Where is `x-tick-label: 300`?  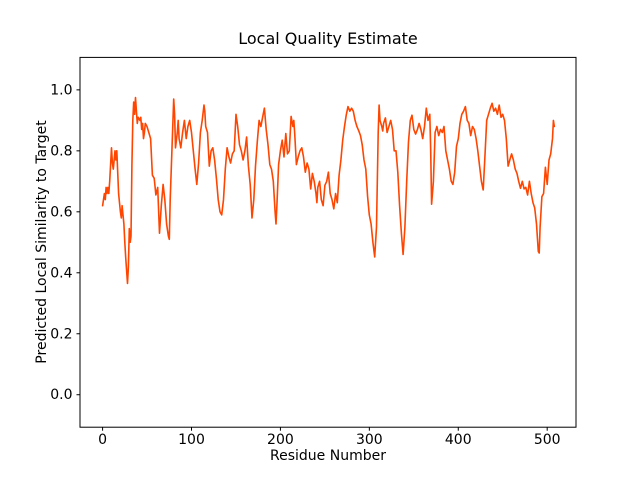
x-tick-label: 300 is located at coordinates (369, 440).